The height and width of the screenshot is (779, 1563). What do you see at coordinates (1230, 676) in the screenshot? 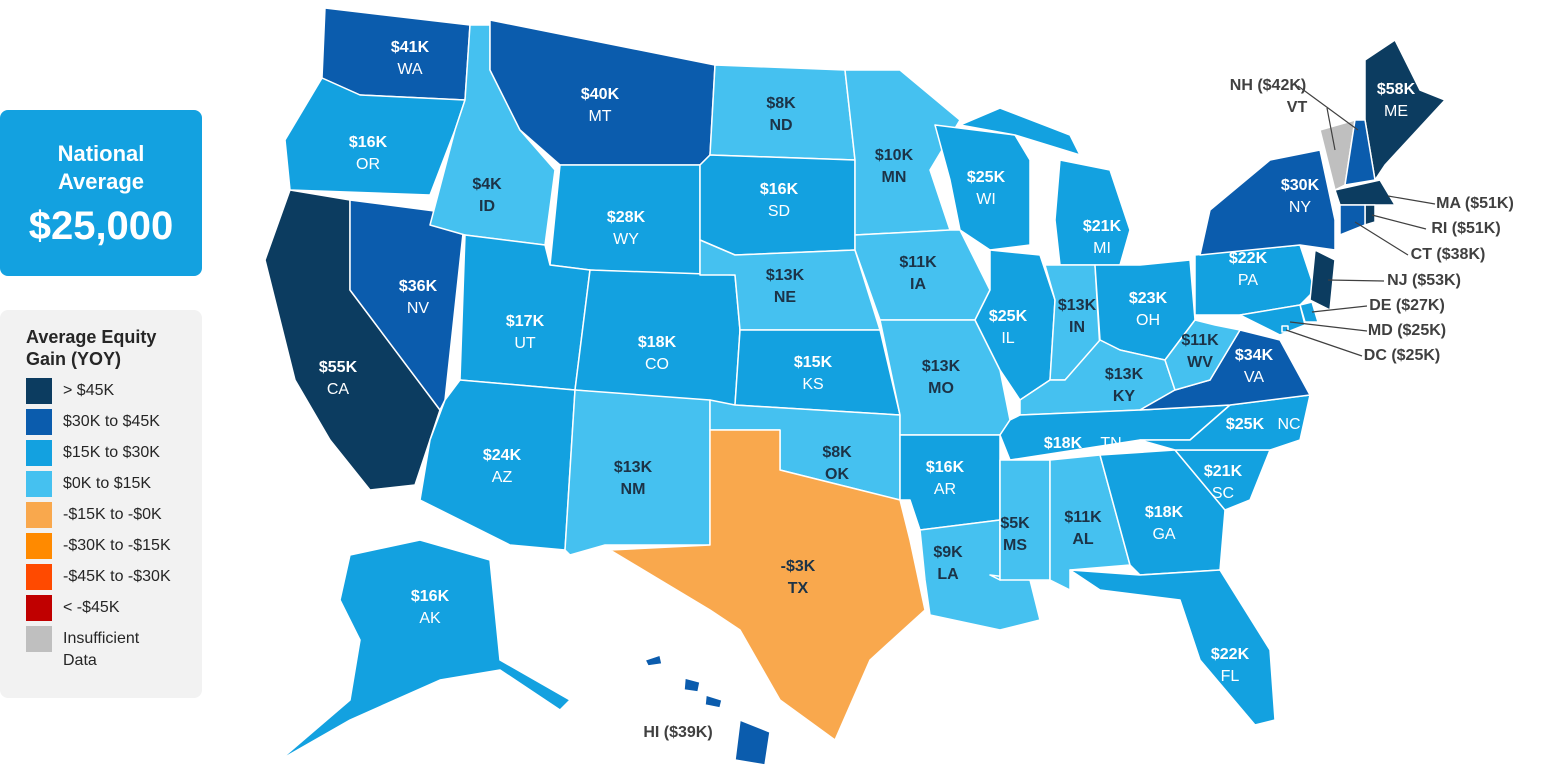
I see `state-abbr: FL` at bounding box center [1230, 676].